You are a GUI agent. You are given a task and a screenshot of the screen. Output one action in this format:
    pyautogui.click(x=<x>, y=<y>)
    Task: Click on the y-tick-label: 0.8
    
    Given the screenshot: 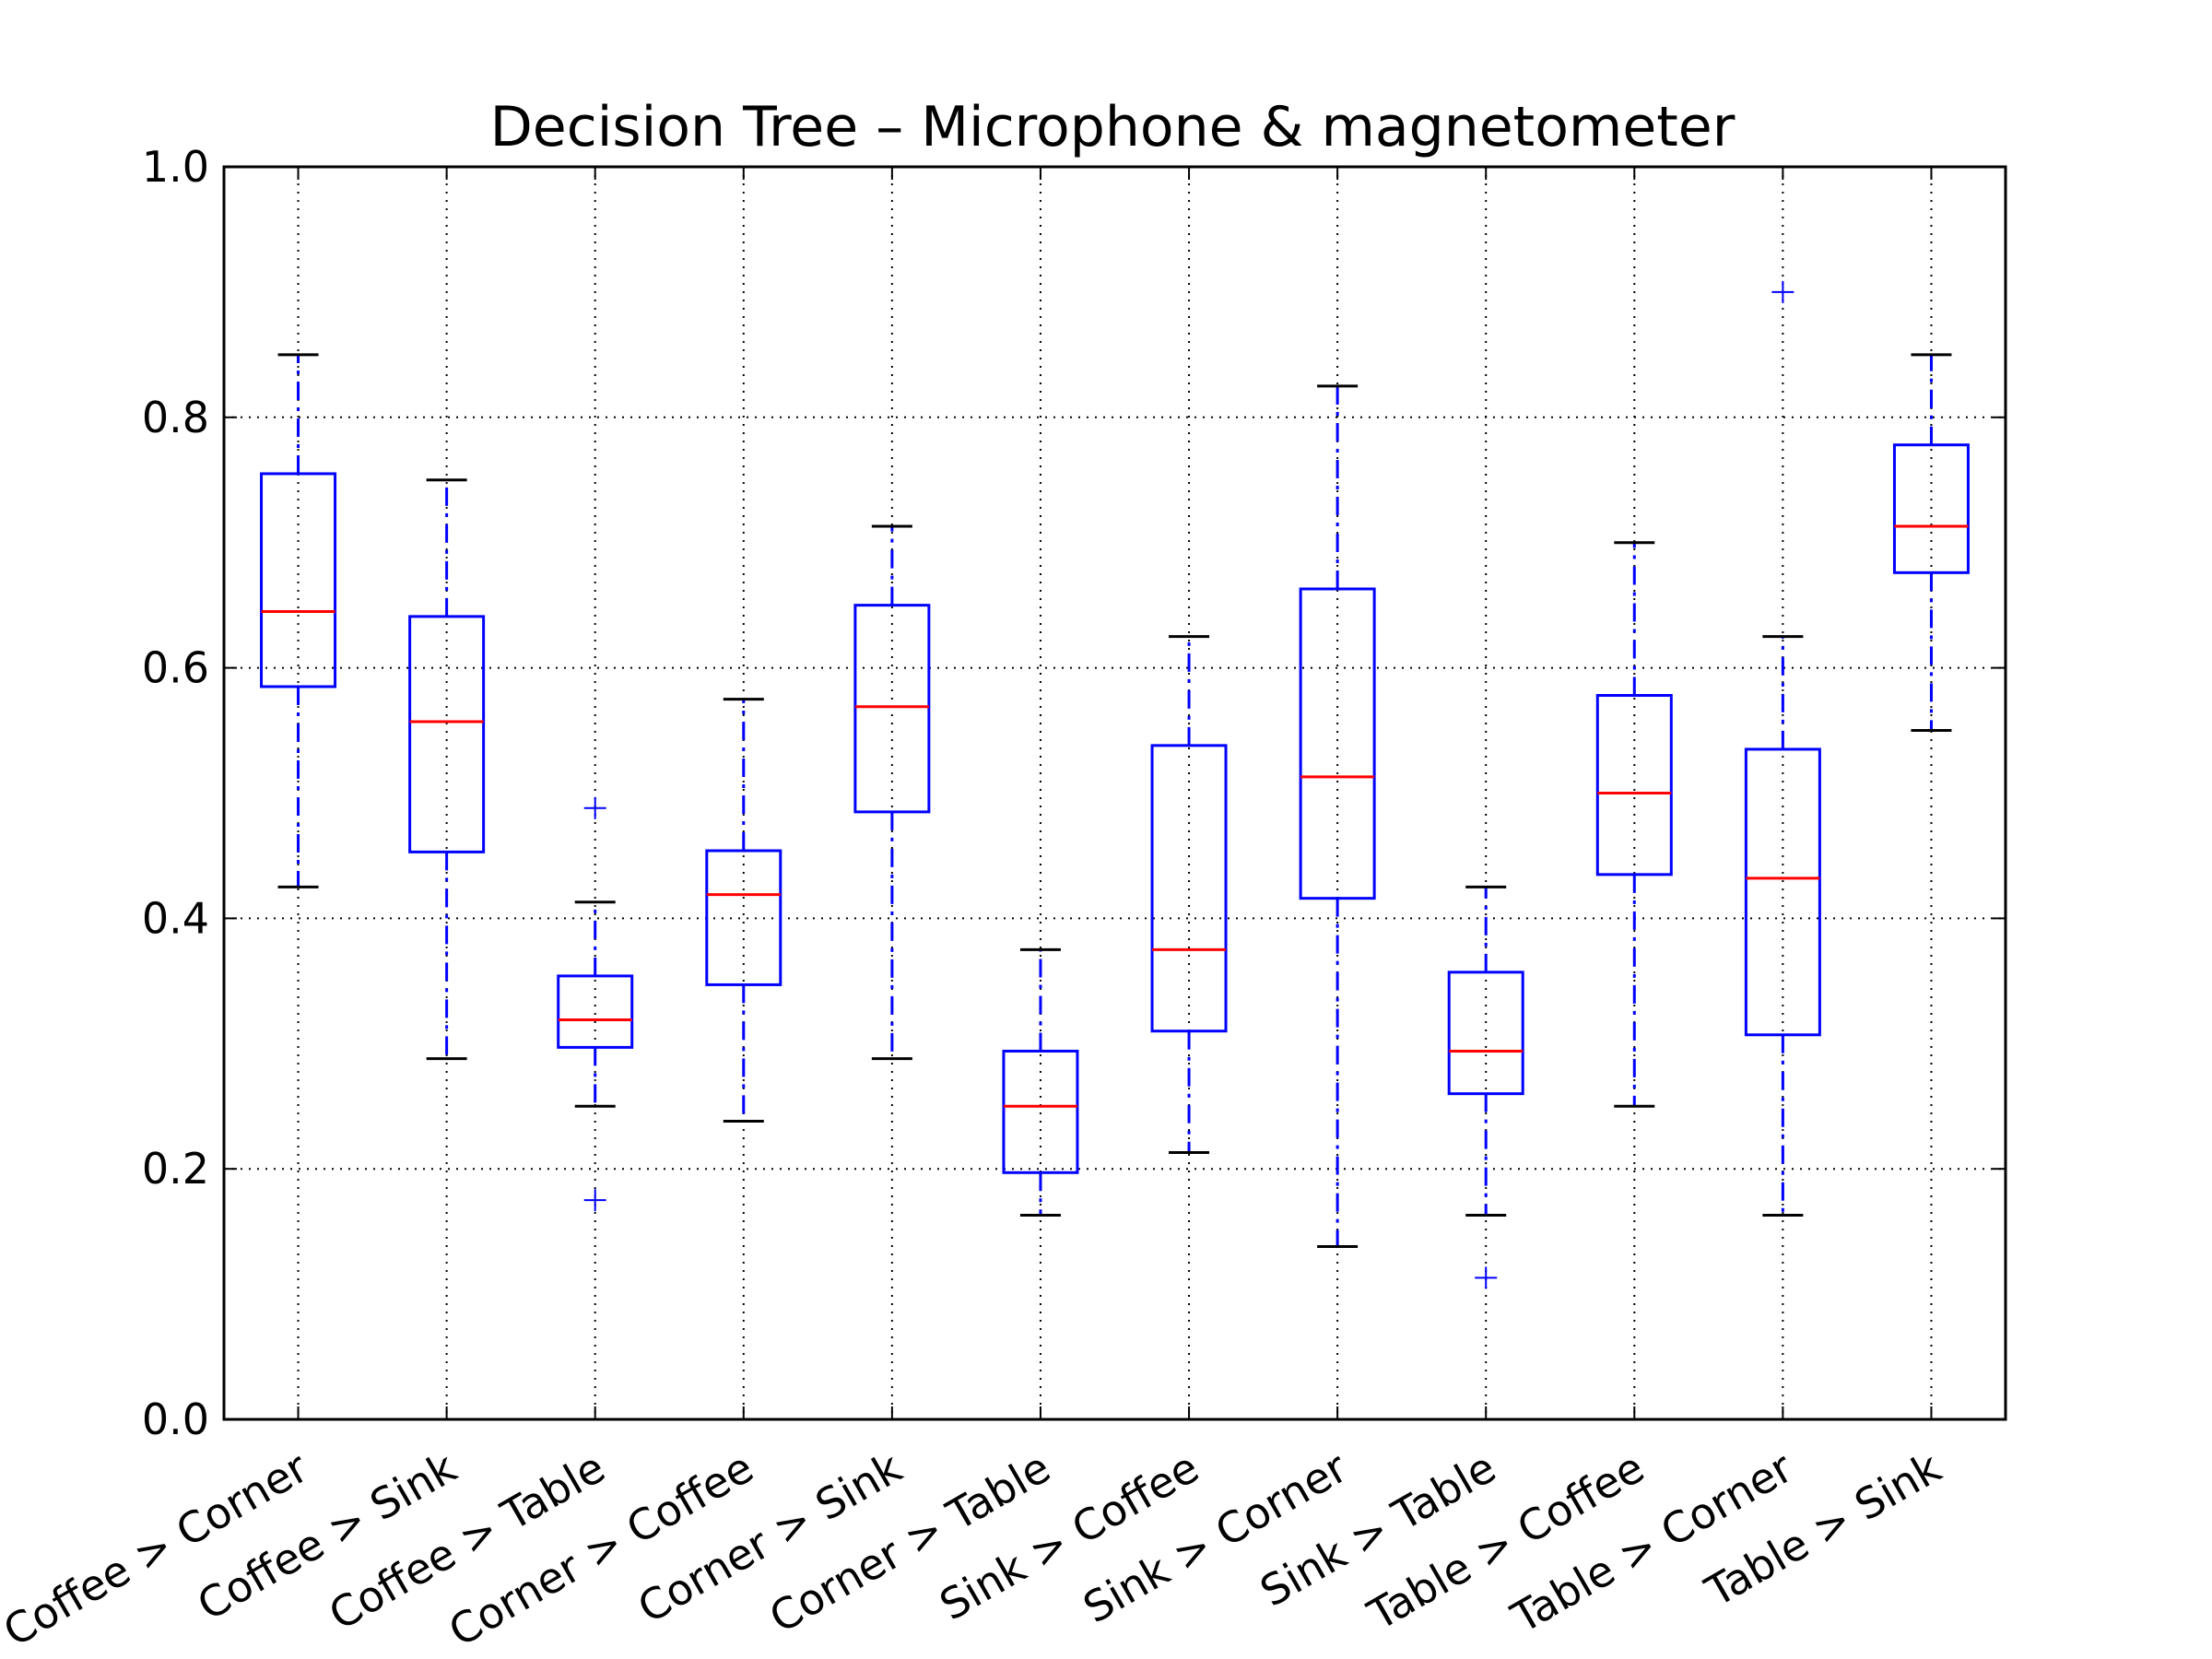 What is the action you would take?
    pyautogui.click(x=175, y=417)
    